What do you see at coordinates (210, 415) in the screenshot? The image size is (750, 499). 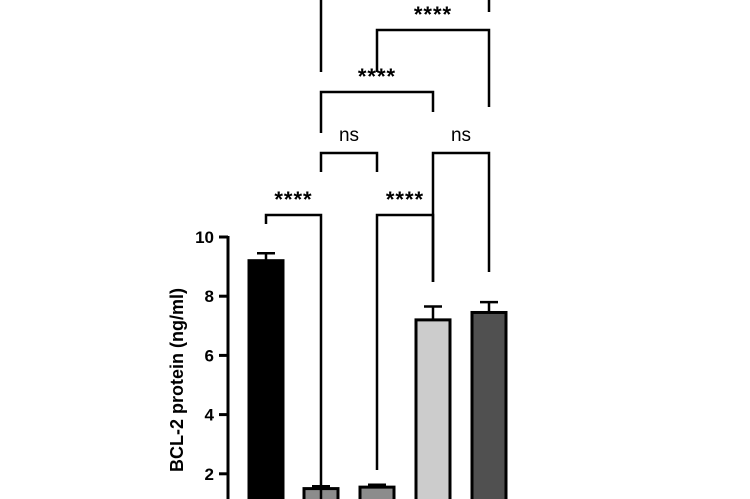 I see `y-tick-label: 4` at bounding box center [210, 415].